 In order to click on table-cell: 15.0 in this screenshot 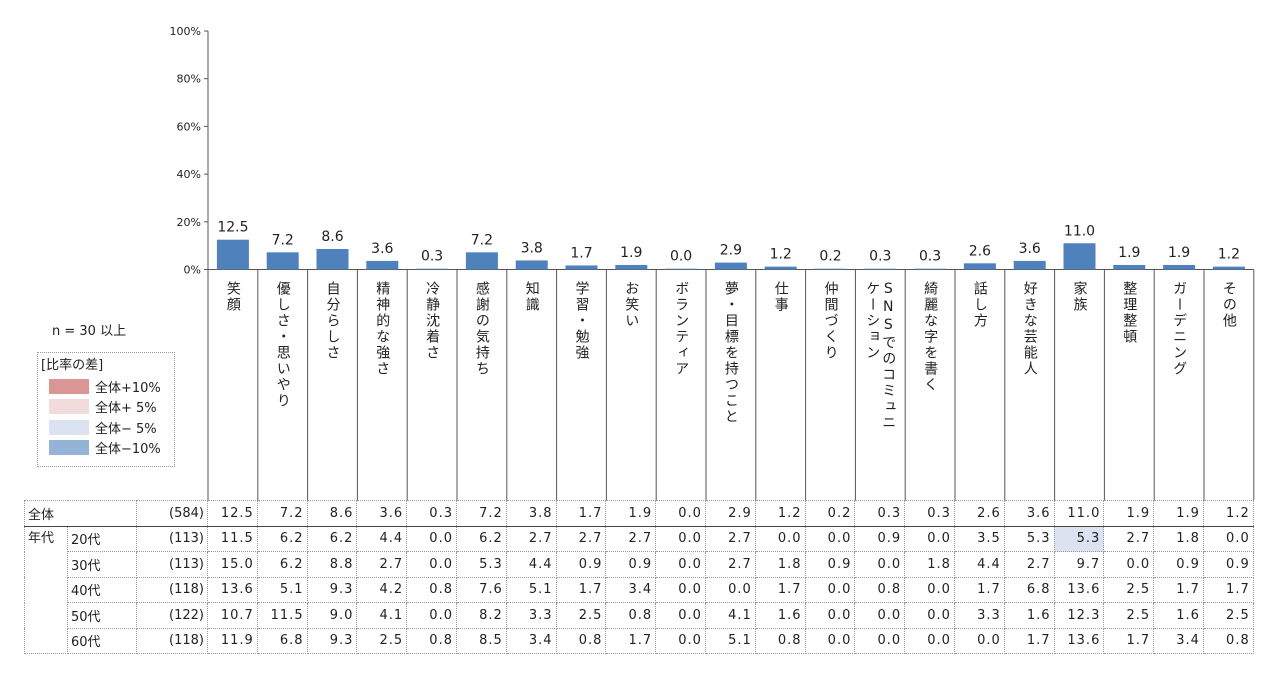, I will do `click(232, 564)`.